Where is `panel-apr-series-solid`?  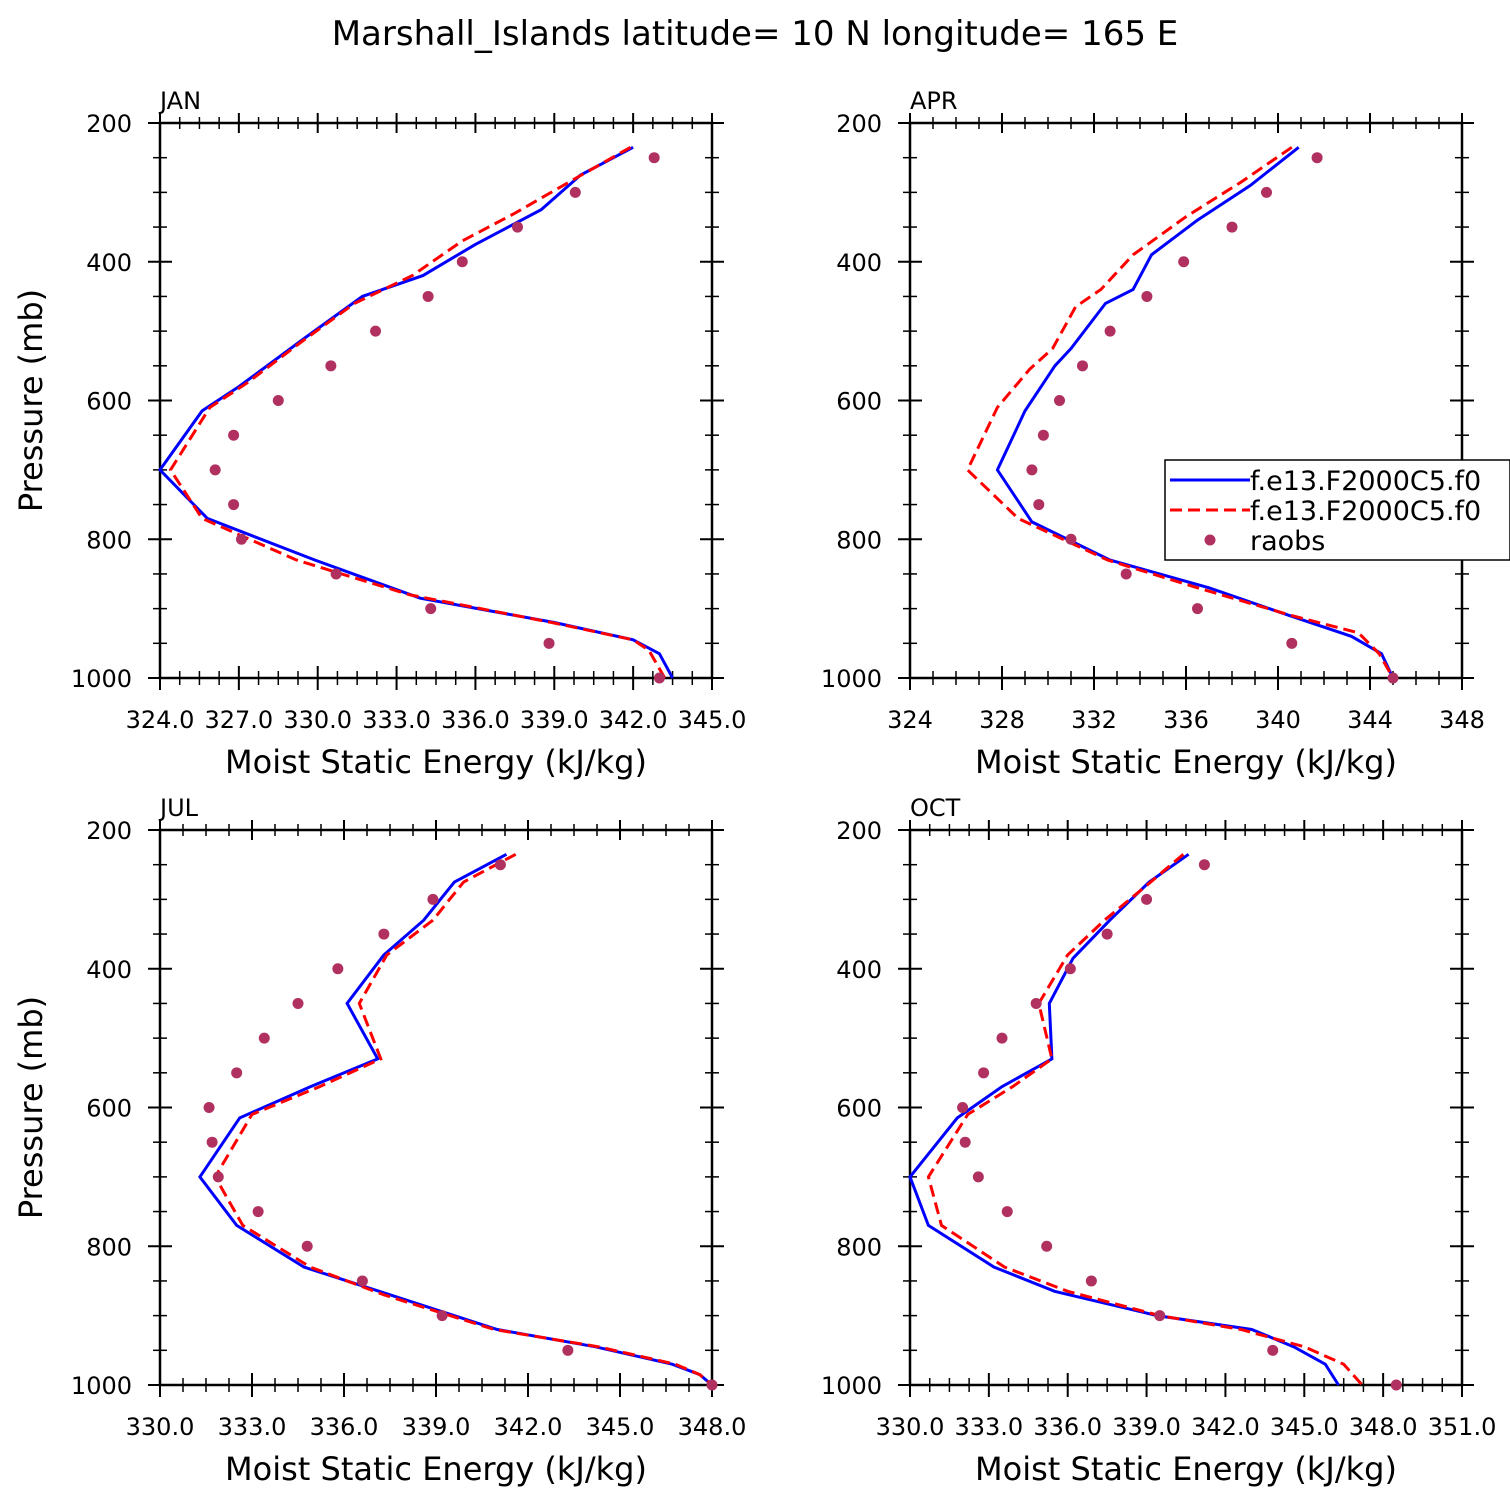
panel-apr-series-solid is located at coordinates (1195, 412).